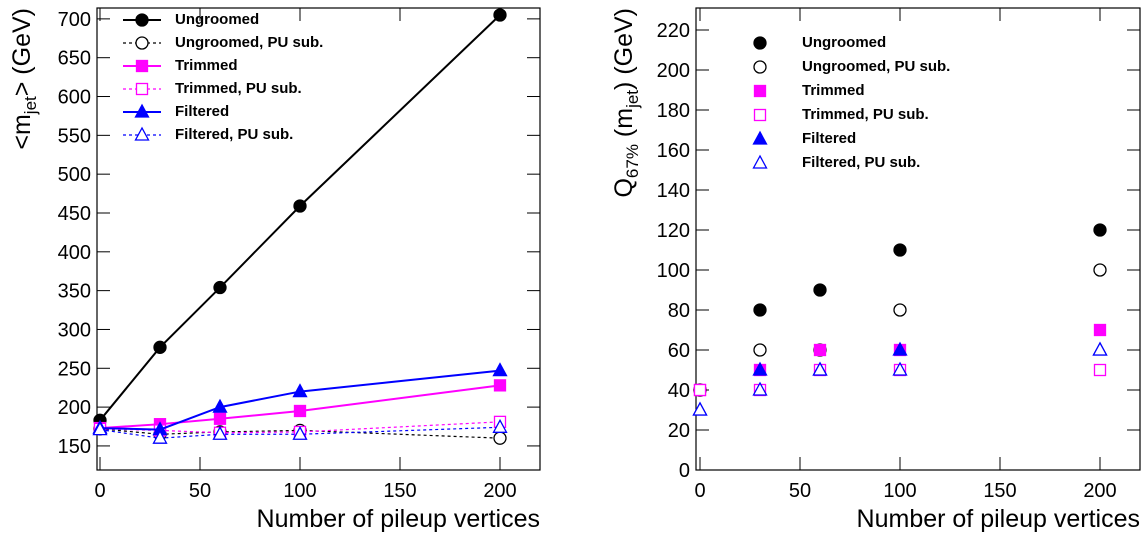  What do you see at coordinates (74, 175) in the screenshot?
I see `y-tick-label: 500` at bounding box center [74, 175].